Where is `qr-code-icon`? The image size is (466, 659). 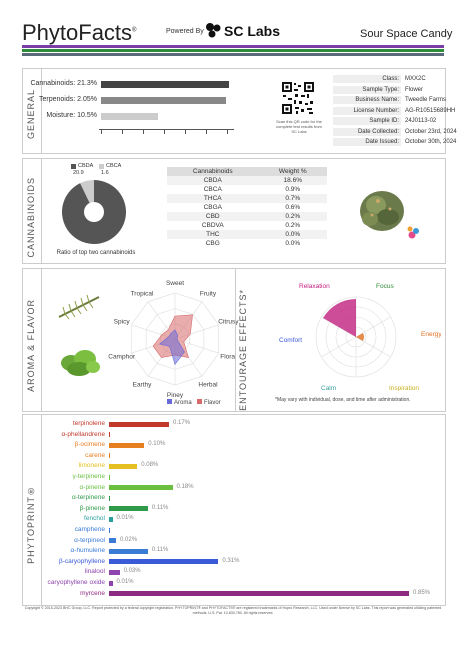 qr-code-icon is located at coordinates (298, 98).